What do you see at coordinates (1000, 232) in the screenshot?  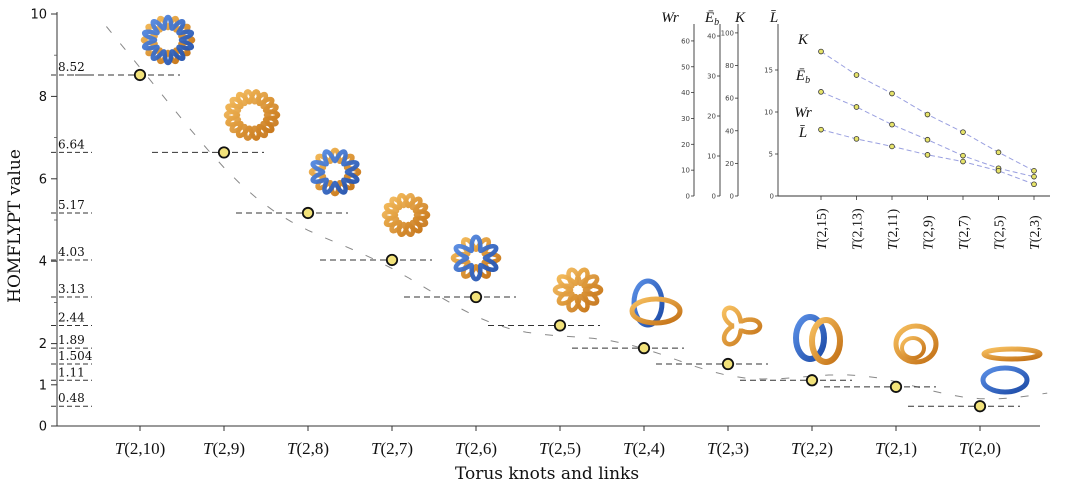 I see `inset-x-tick-label: T(2,5)` at bounding box center [1000, 232].